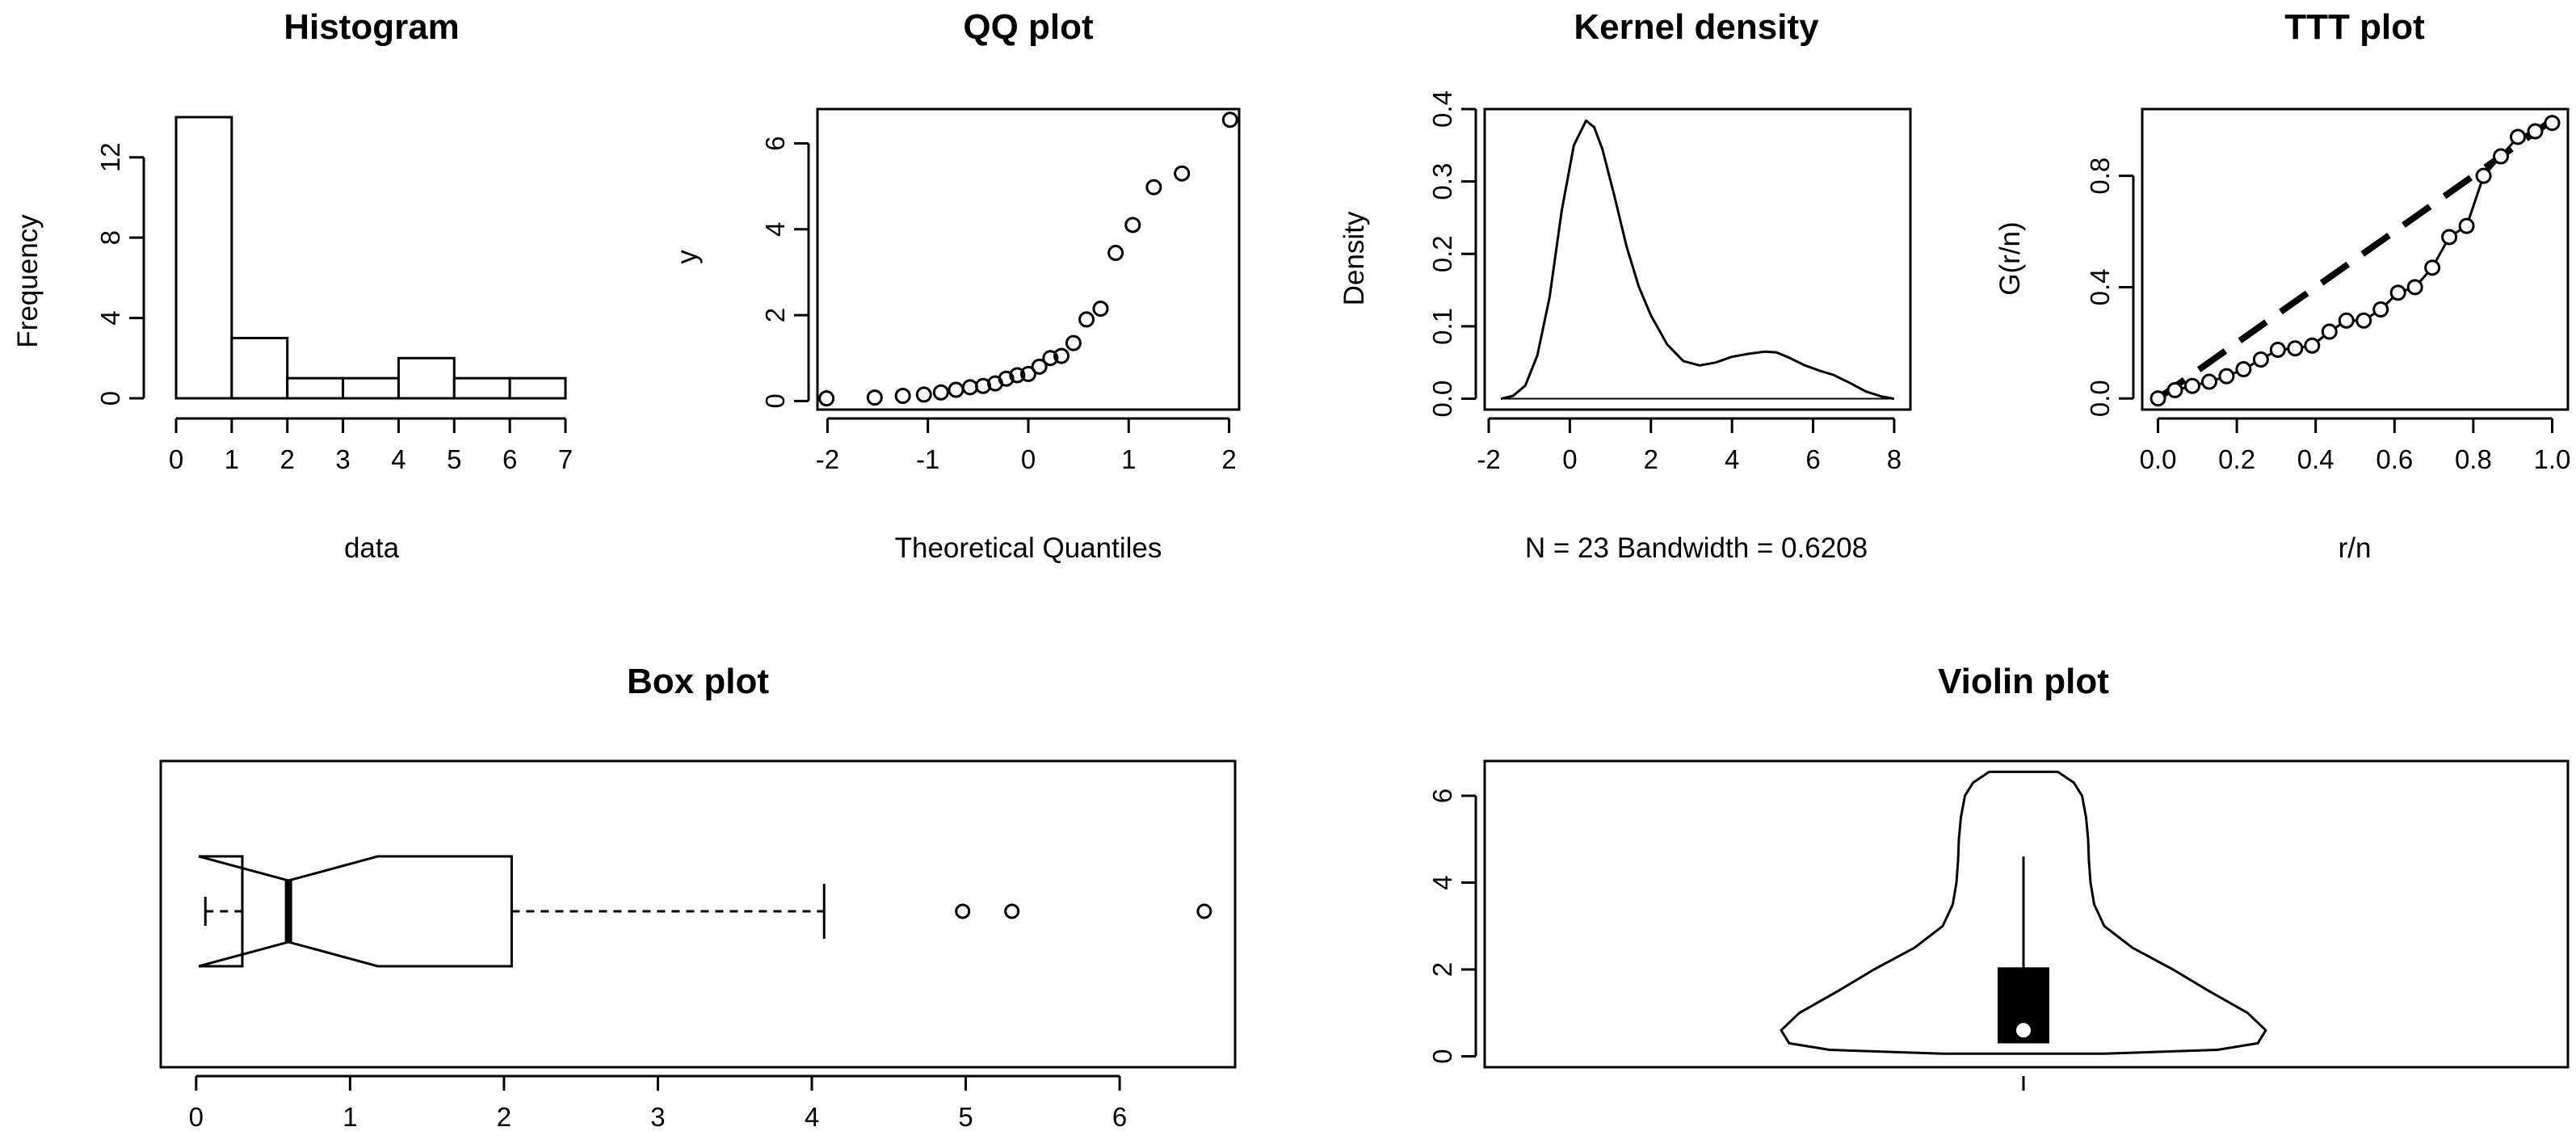  I want to click on ttt-x-tick-label: 0.8, so click(2473, 459).